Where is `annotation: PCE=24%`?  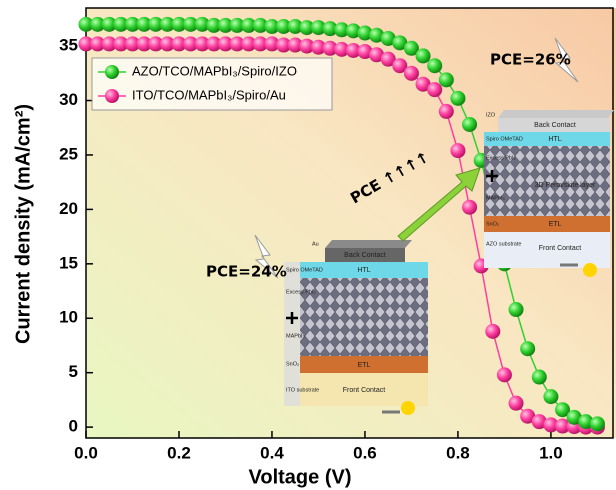
annotation: PCE=24% is located at coordinates (246, 272).